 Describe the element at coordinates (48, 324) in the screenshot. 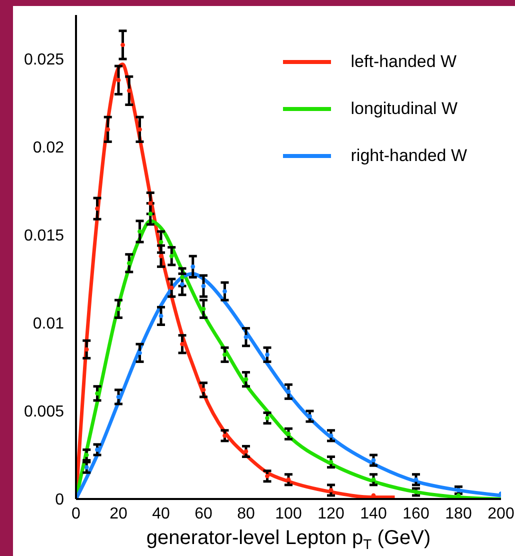

I see `y-tick-label: 0.01` at that location.